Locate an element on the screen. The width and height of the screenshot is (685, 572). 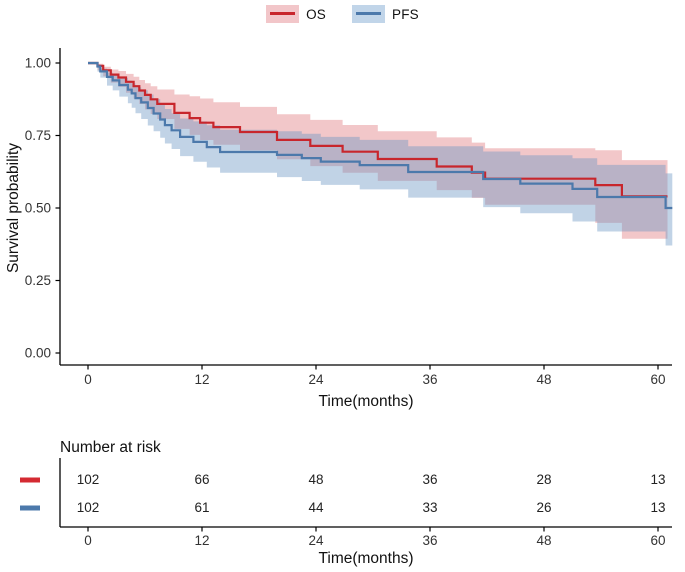
x-tick-label: 24 is located at coordinates (316, 379).